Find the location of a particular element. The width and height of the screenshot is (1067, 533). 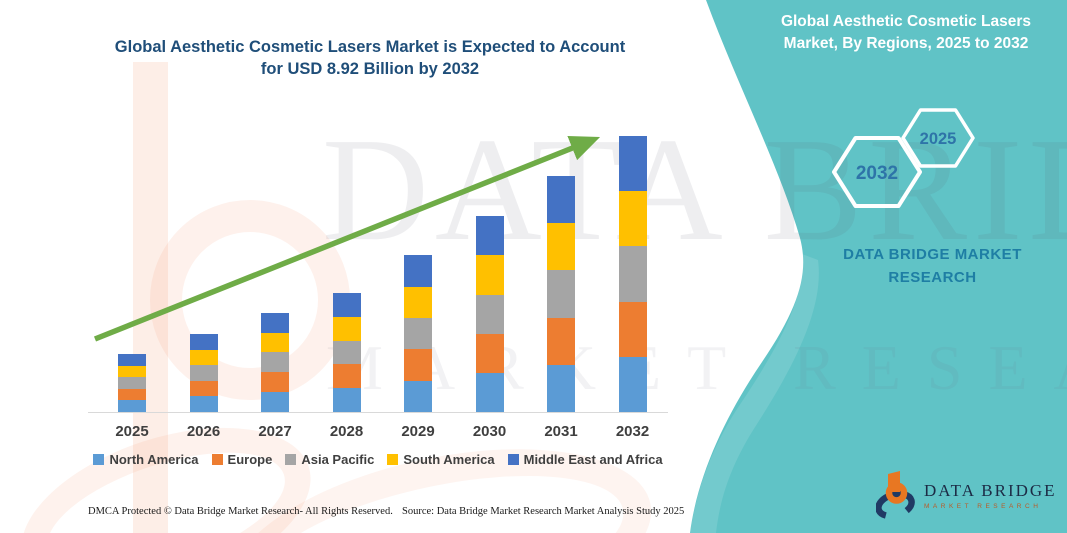

bar-2032 is located at coordinates (632, 274).